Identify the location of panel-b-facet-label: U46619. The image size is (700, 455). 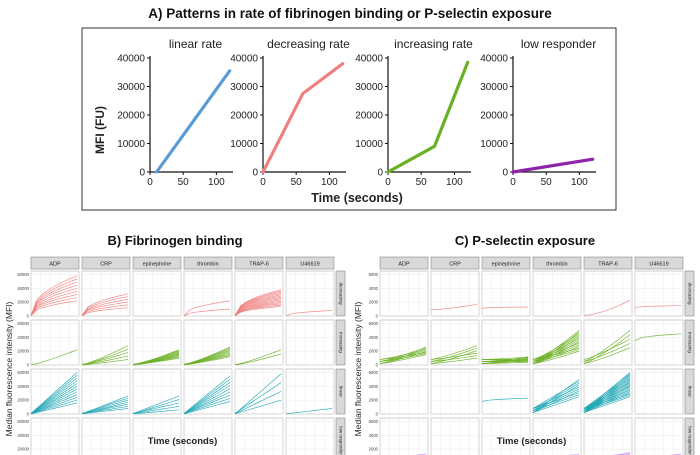
(309, 265).